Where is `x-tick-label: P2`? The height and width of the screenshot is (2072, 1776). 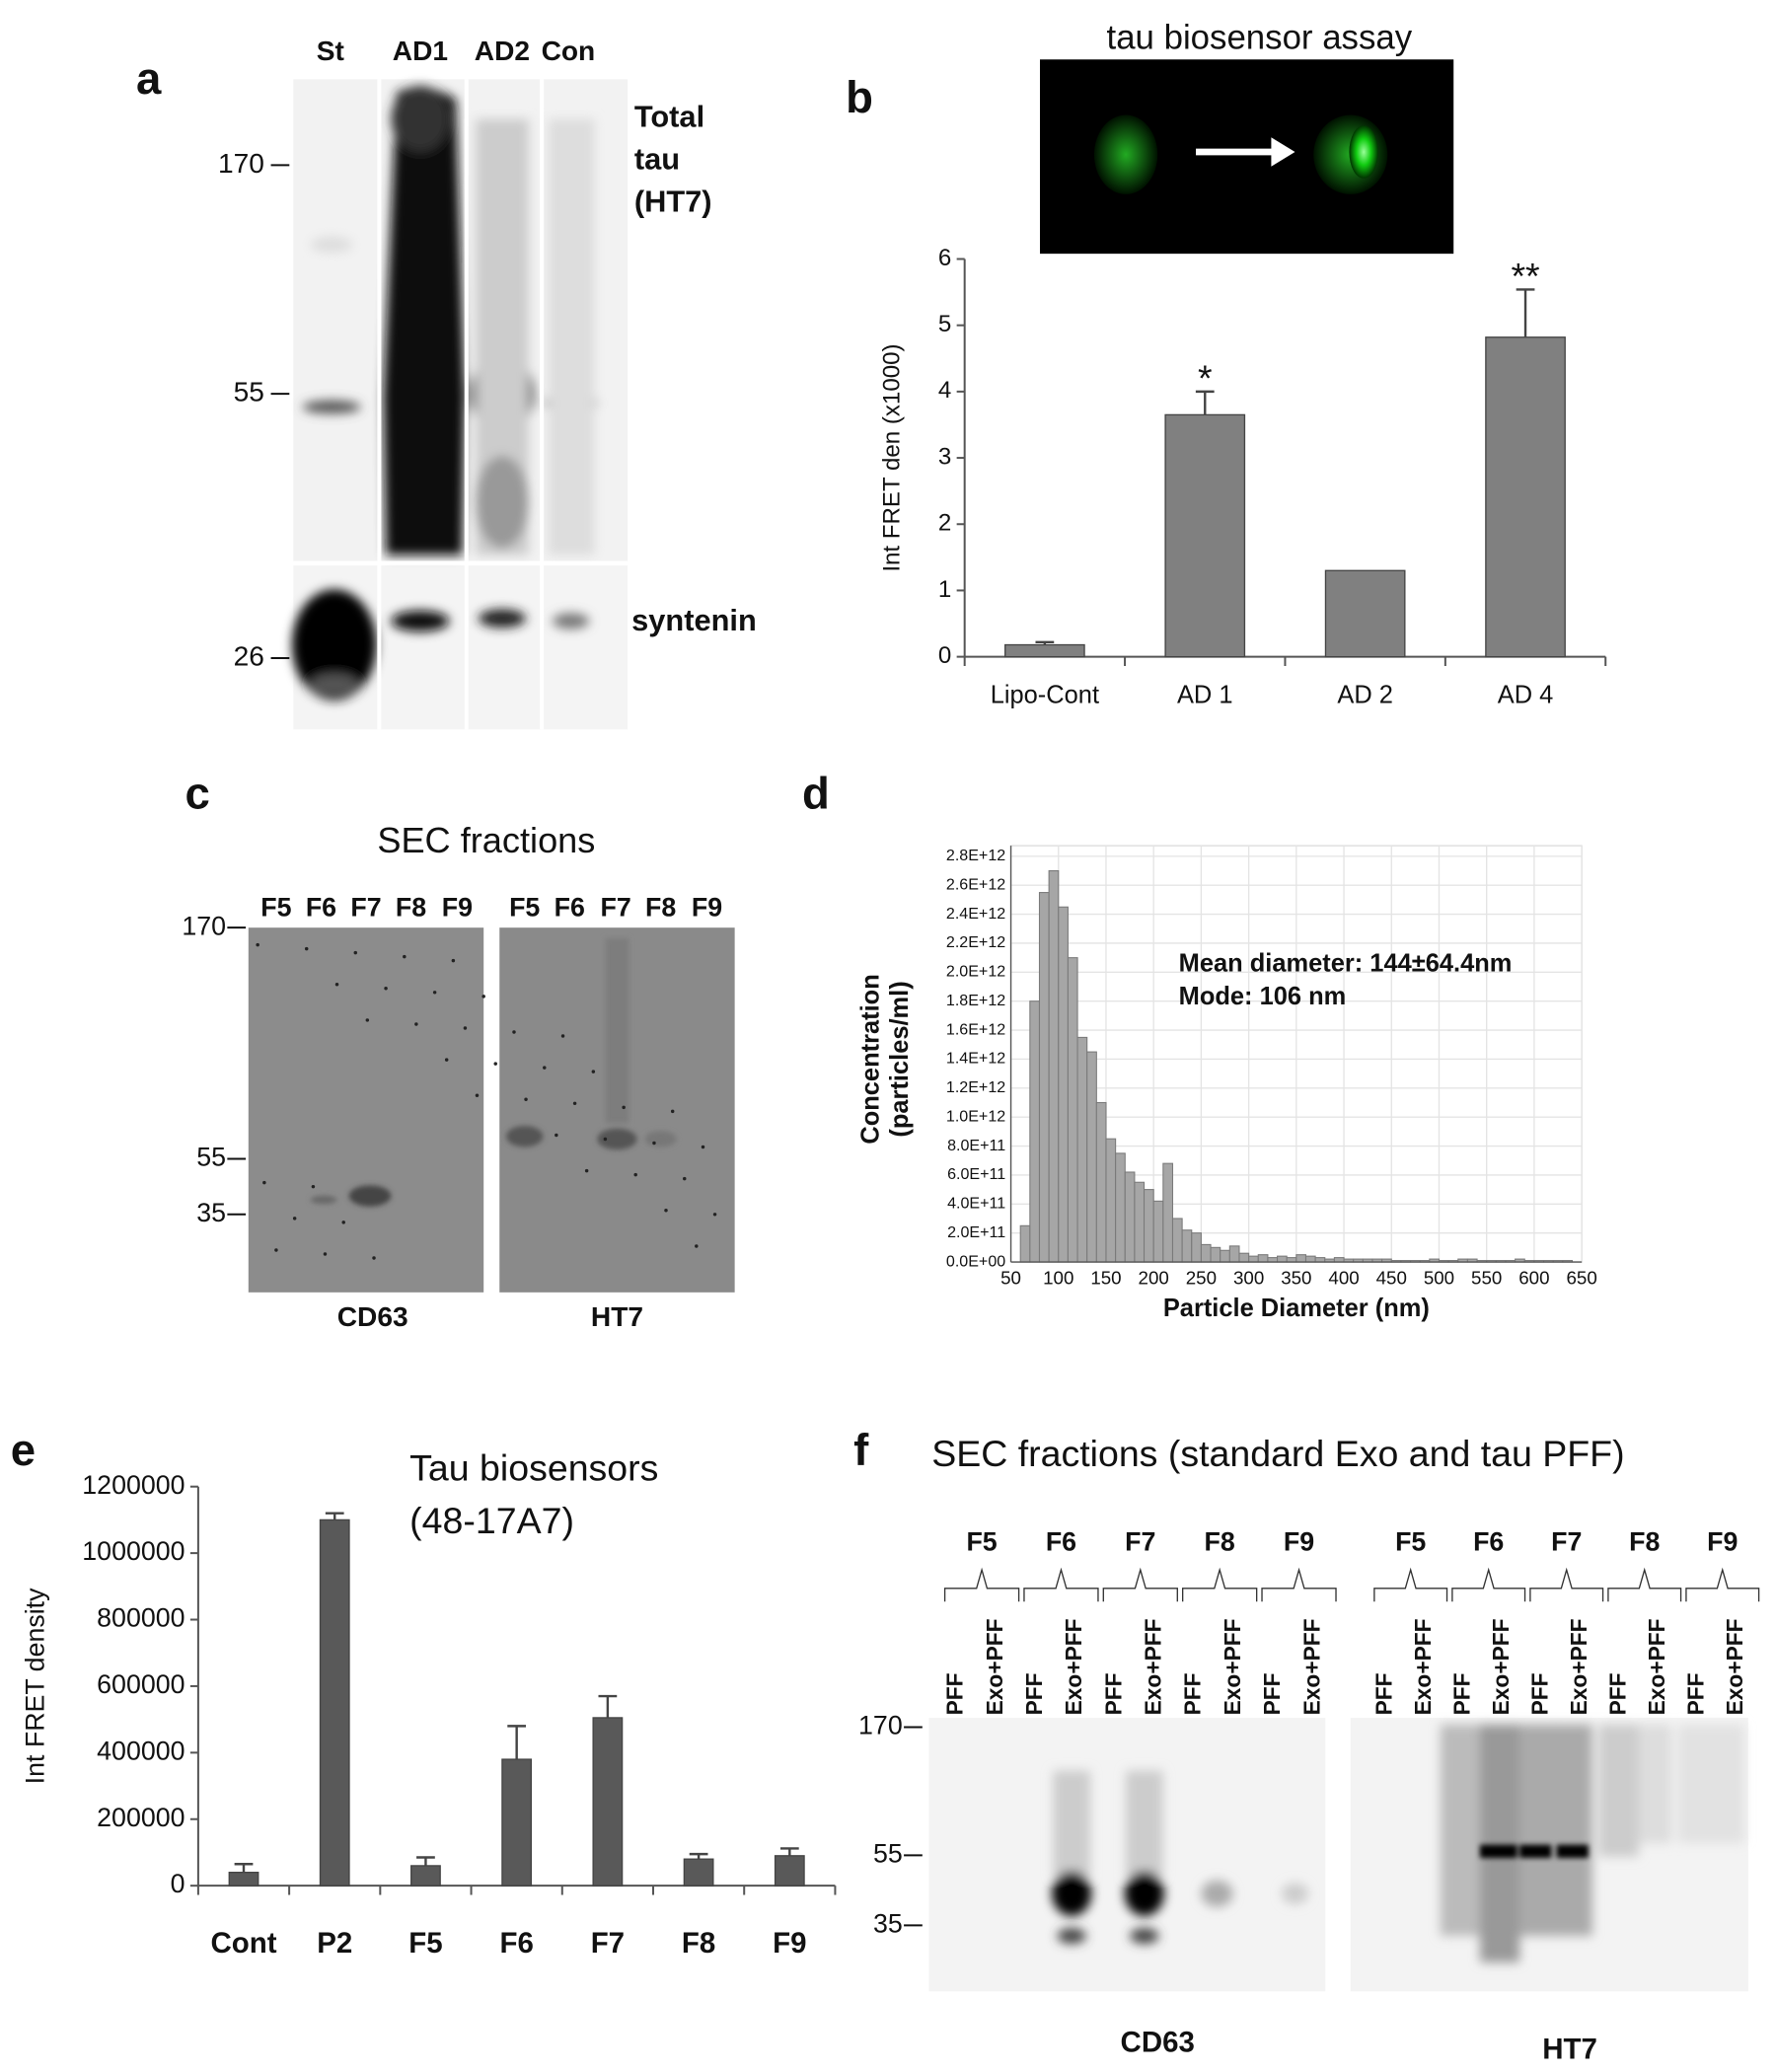 x-tick-label: P2 is located at coordinates (335, 1944).